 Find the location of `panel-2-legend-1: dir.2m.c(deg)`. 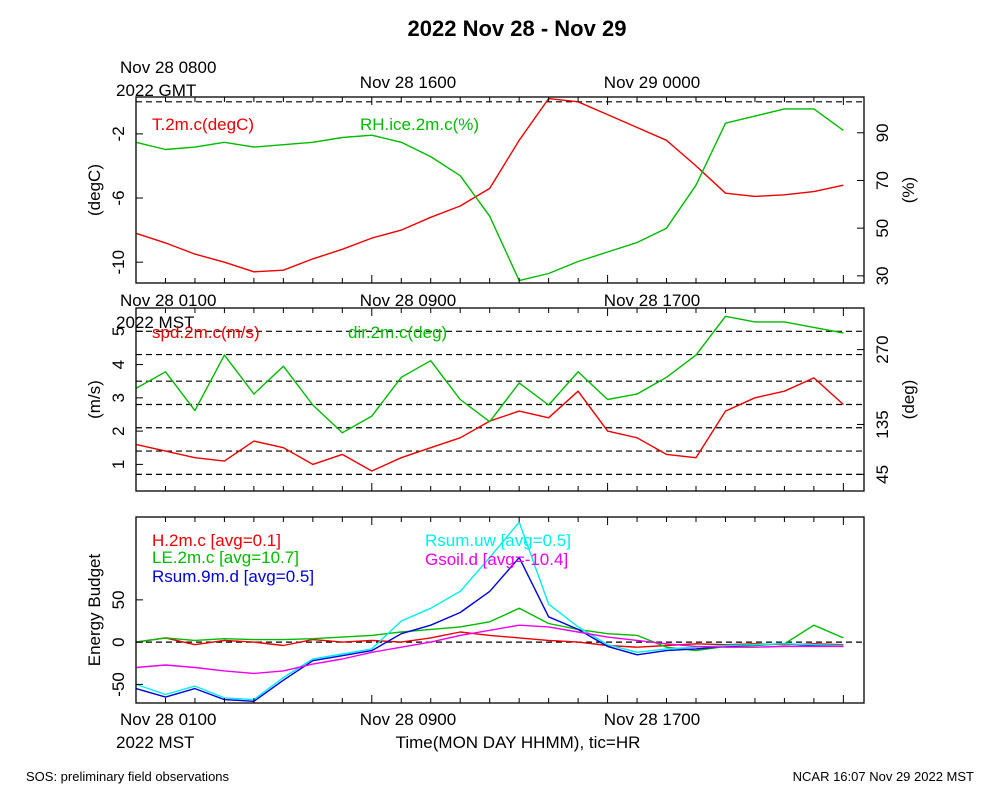

panel-2-legend-1: dir.2m.c(deg) is located at coordinates (397, 332).